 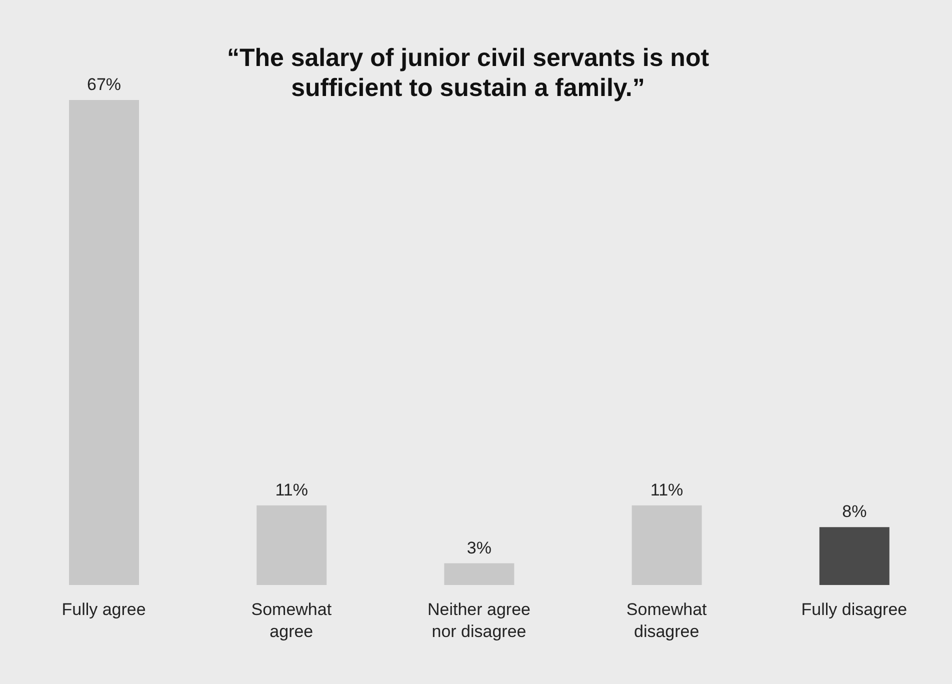 What do you see at coordinates (104, 84) in the screenshot?
I see `data-label: 67%` at bounding box center [104, 84].